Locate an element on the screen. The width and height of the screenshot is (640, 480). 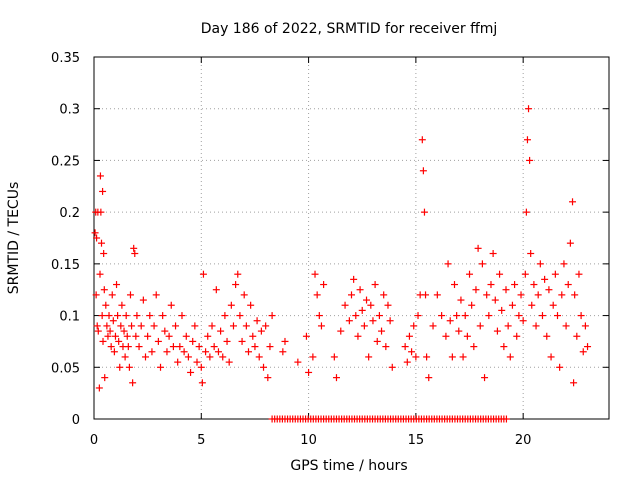
x-tick-label: 5 is located at coordinates (201, 440).